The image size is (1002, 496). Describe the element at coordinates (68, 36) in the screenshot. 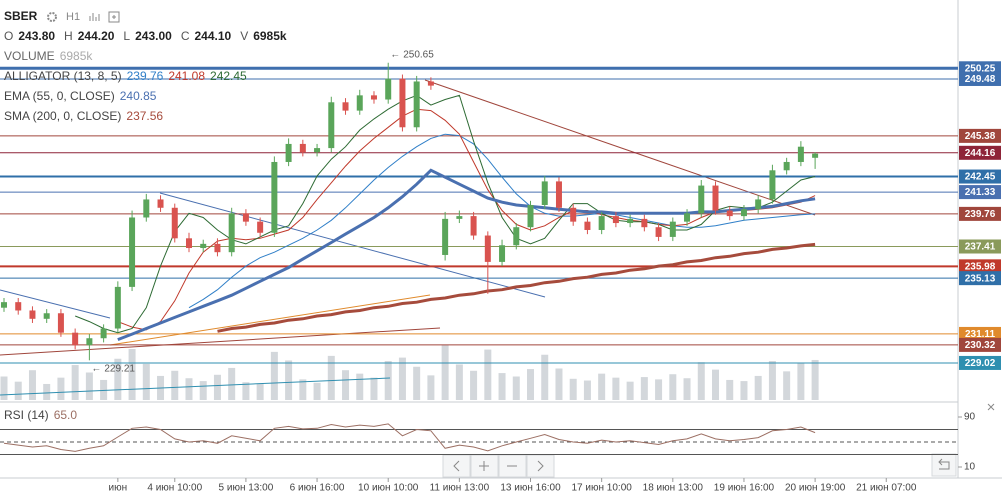

I see `quote-key: H` at that location.